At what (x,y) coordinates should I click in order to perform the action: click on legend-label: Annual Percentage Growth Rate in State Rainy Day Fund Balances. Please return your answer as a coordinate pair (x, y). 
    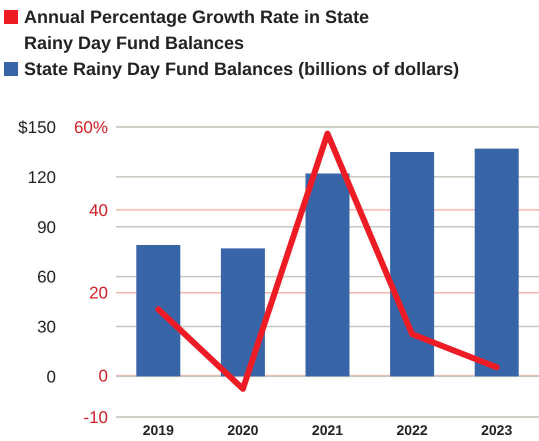
    Looking at the image, I should click on (197, 30).